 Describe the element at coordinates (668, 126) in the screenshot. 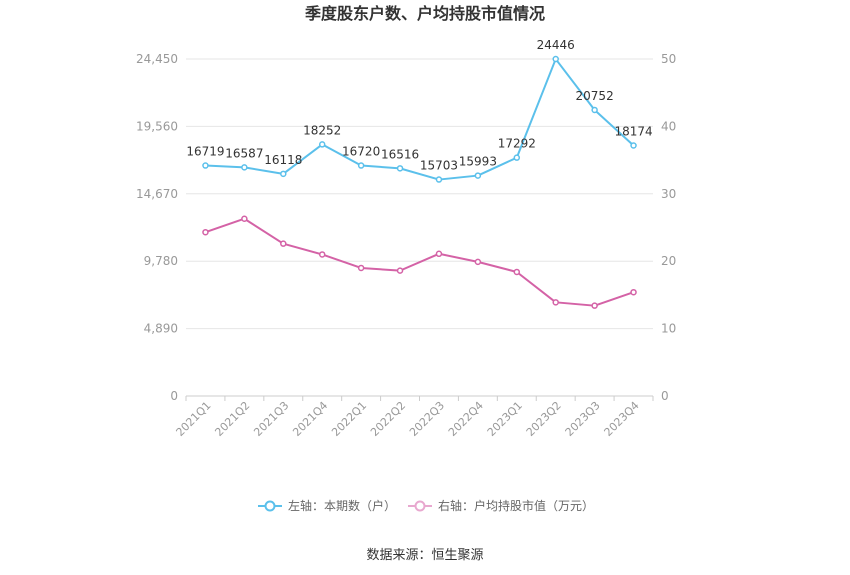

I see `right-tick-label: 40` at that location.